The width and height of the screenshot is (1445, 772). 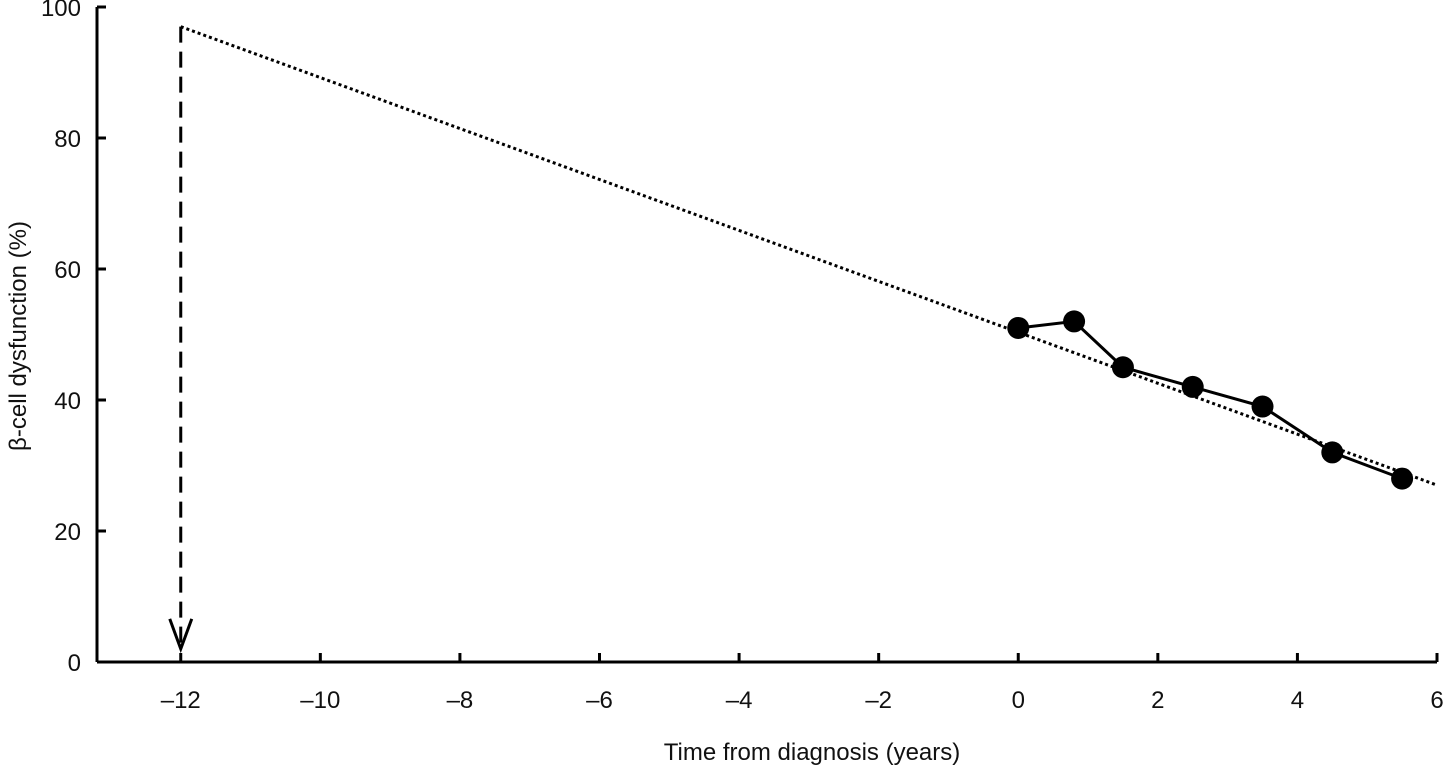 I want to click on arrow-head, so click(x=181, y=636).